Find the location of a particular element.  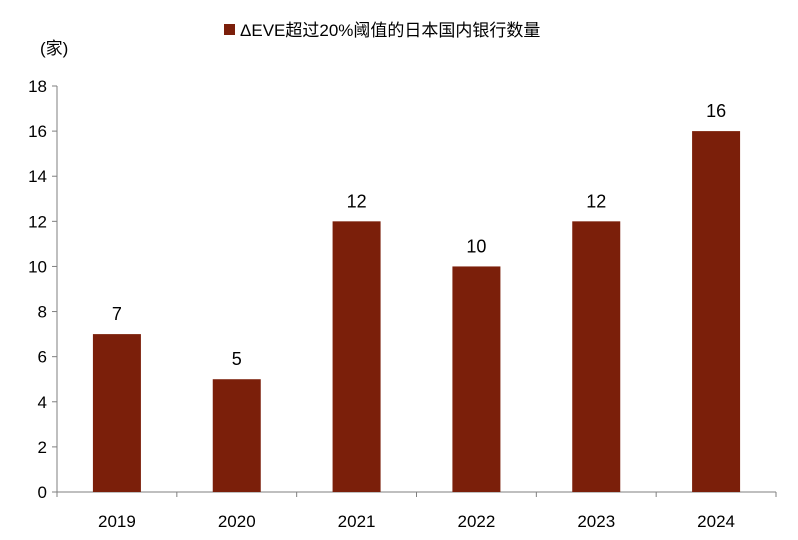

y-tick-label: 18 is located at coordinates (37, 86).